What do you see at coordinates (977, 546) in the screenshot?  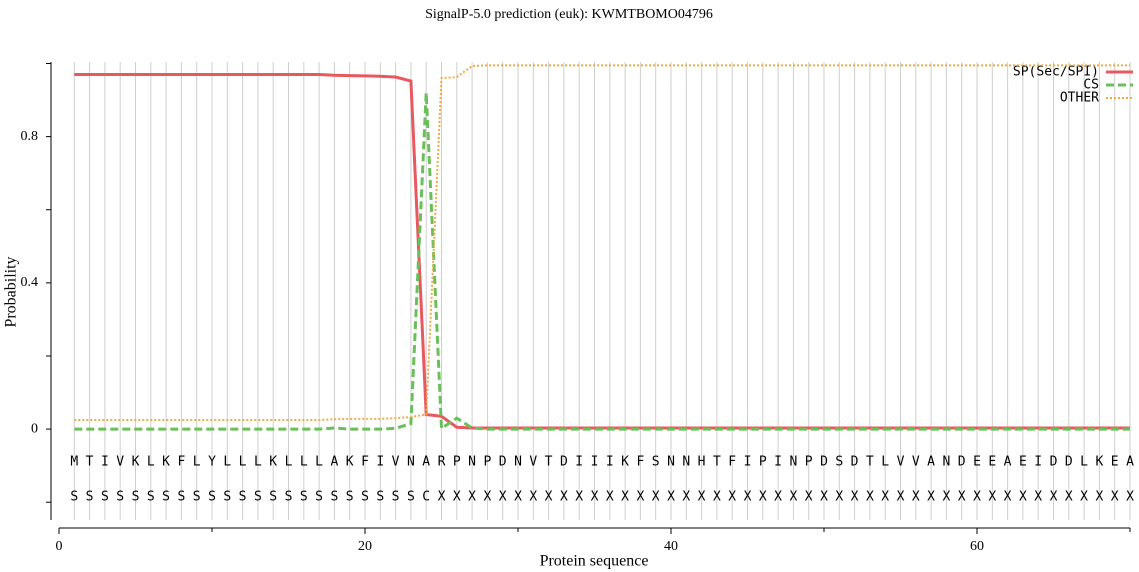 I see `x-tick-label: 60` at bounding box center [977, 546].